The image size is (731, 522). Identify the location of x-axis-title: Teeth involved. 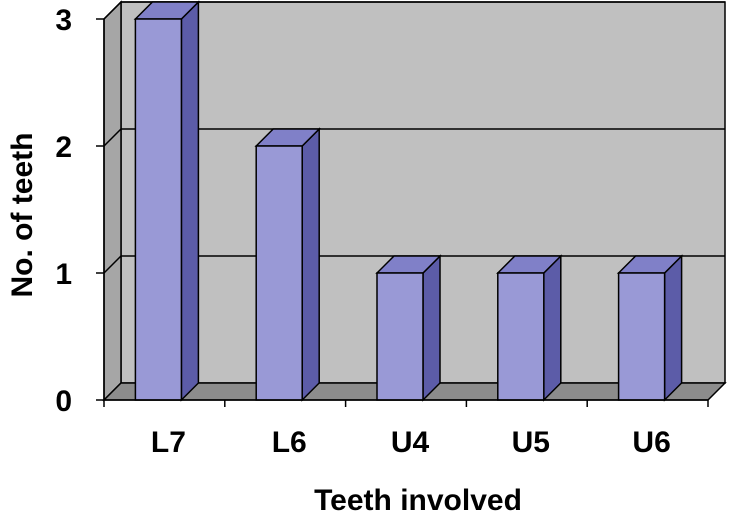
(418, 500).